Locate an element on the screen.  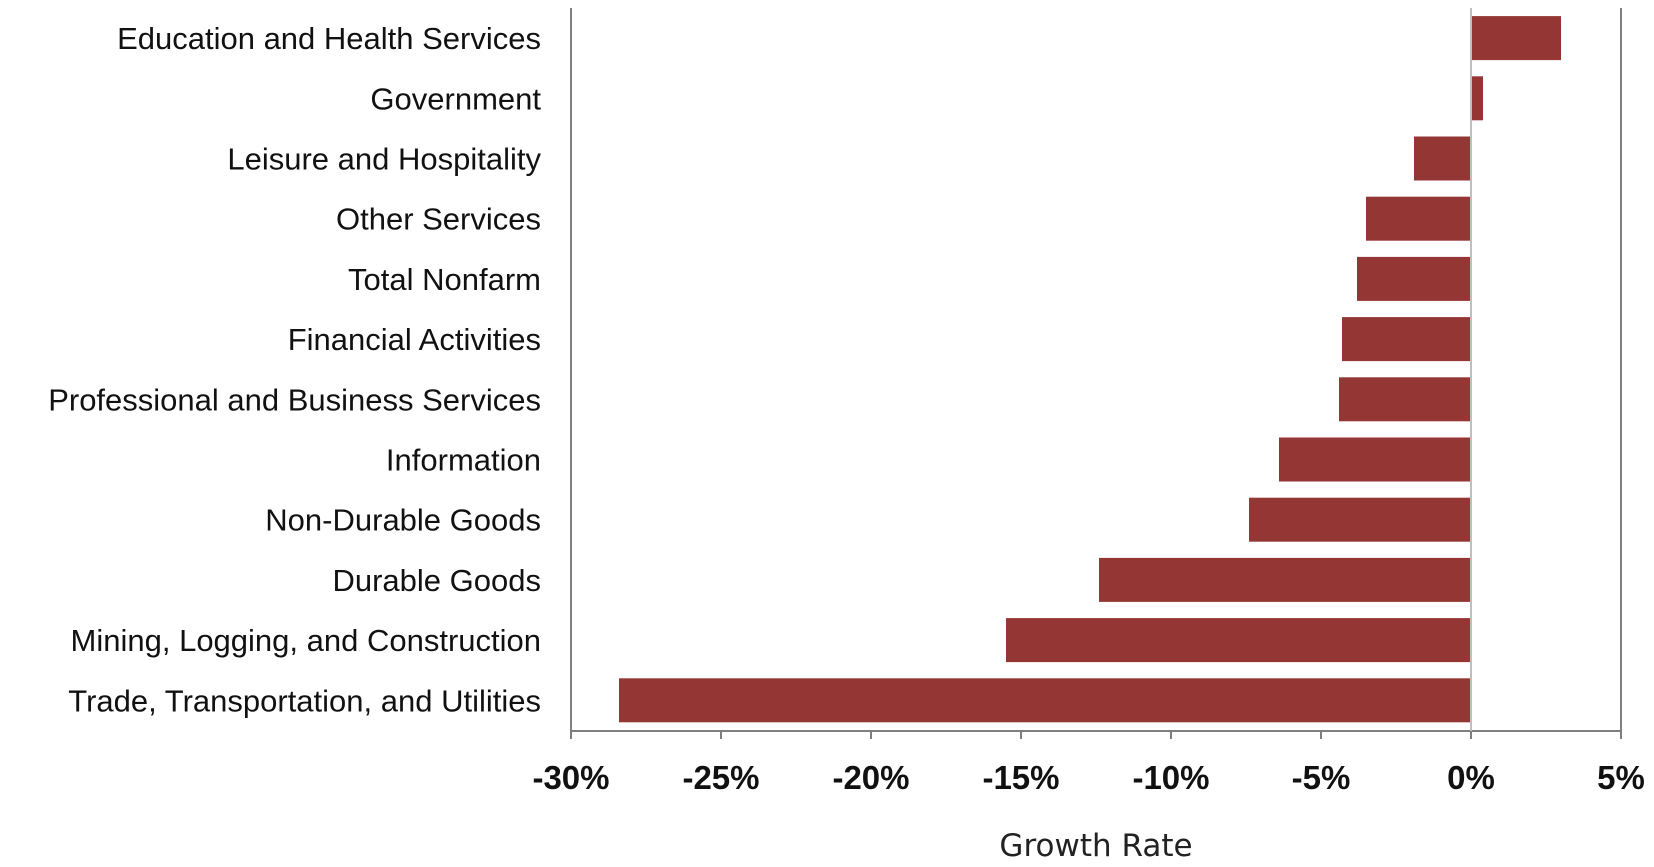
x-tick-label-2: -20% is located at coordinates (870, 777).